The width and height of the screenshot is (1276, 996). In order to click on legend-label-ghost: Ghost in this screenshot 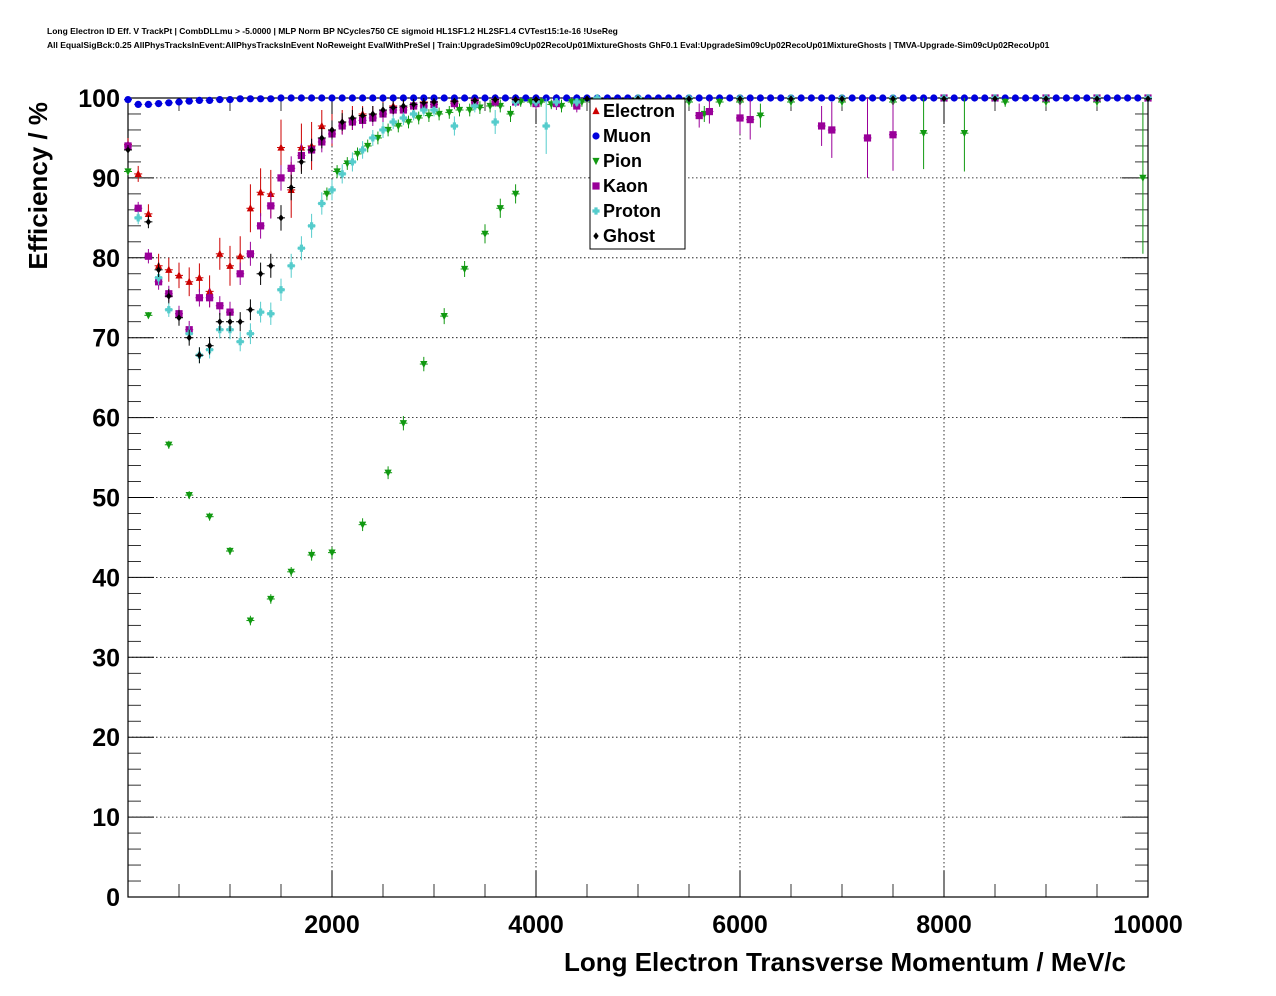, I will do `click(629, 236)`.